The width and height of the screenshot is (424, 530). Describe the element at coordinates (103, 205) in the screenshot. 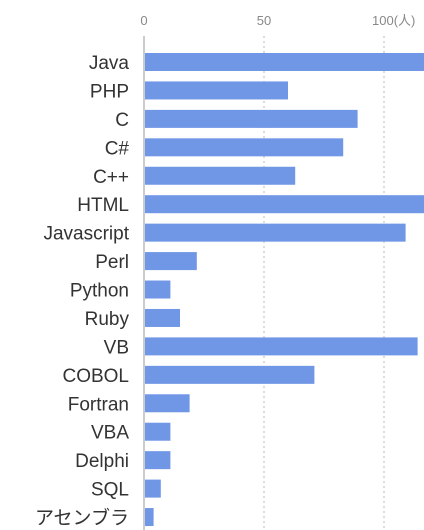

I see `category-label-5: HTML` at that location.